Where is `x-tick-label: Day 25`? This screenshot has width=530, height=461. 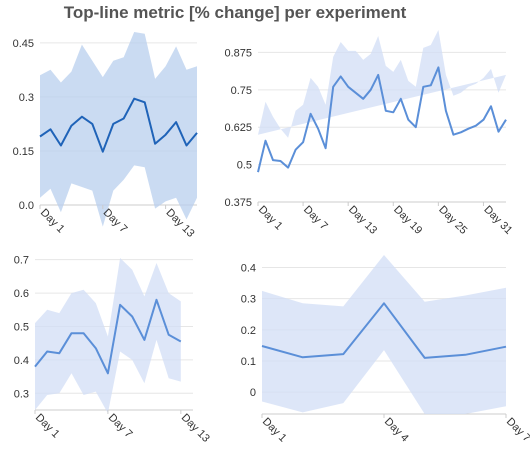
x-tick-label: Day 25 is located at coordinates (452, 220).